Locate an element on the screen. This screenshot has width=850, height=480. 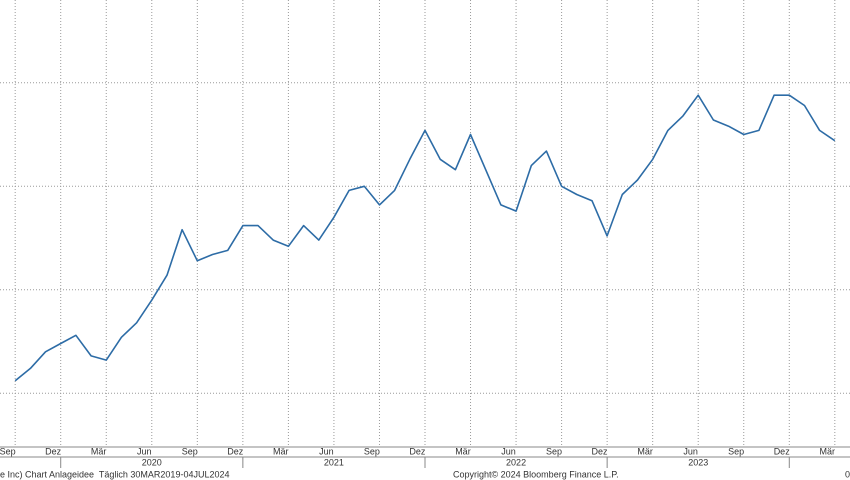
year-label: 2020 is located at coordinates (152, 462).